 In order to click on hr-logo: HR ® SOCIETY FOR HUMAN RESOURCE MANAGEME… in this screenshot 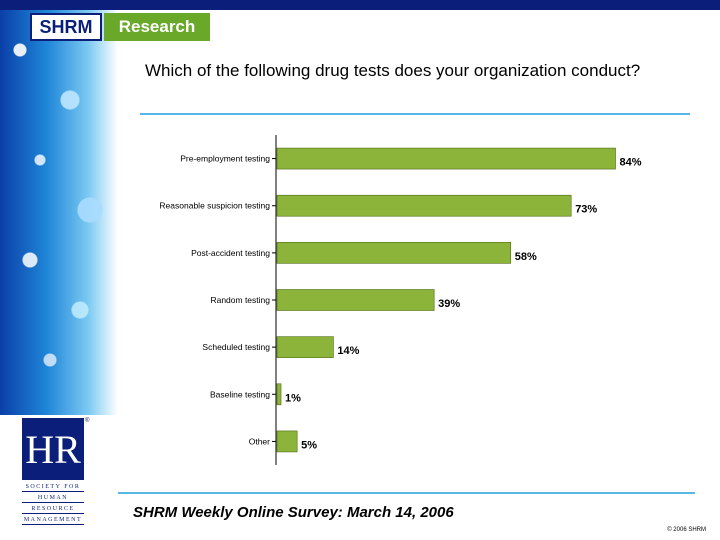, I will do `click(58, 474)`.